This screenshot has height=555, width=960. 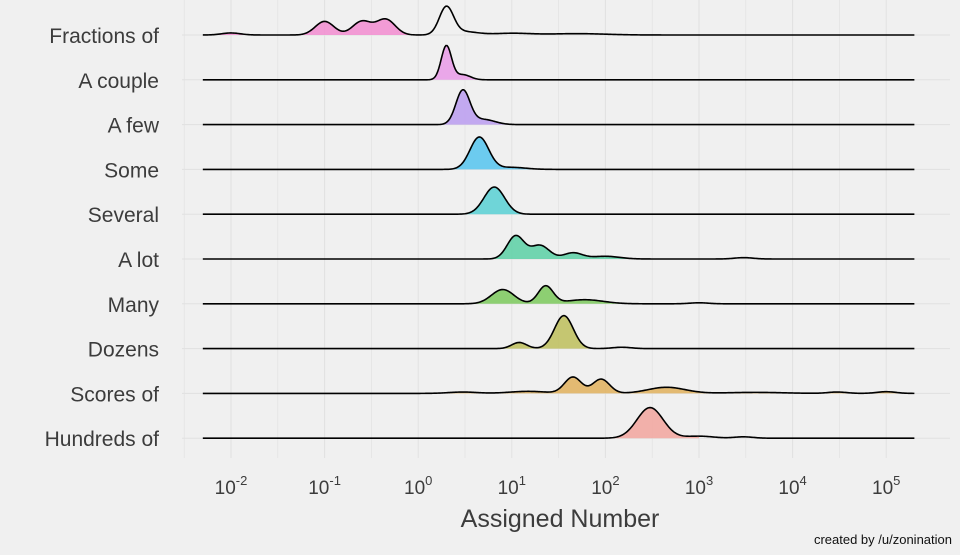 What do you see at coordinates (118, 81) in the screenshot?
I see `y-axis-label: A couple` at bounding box center [118, 81].